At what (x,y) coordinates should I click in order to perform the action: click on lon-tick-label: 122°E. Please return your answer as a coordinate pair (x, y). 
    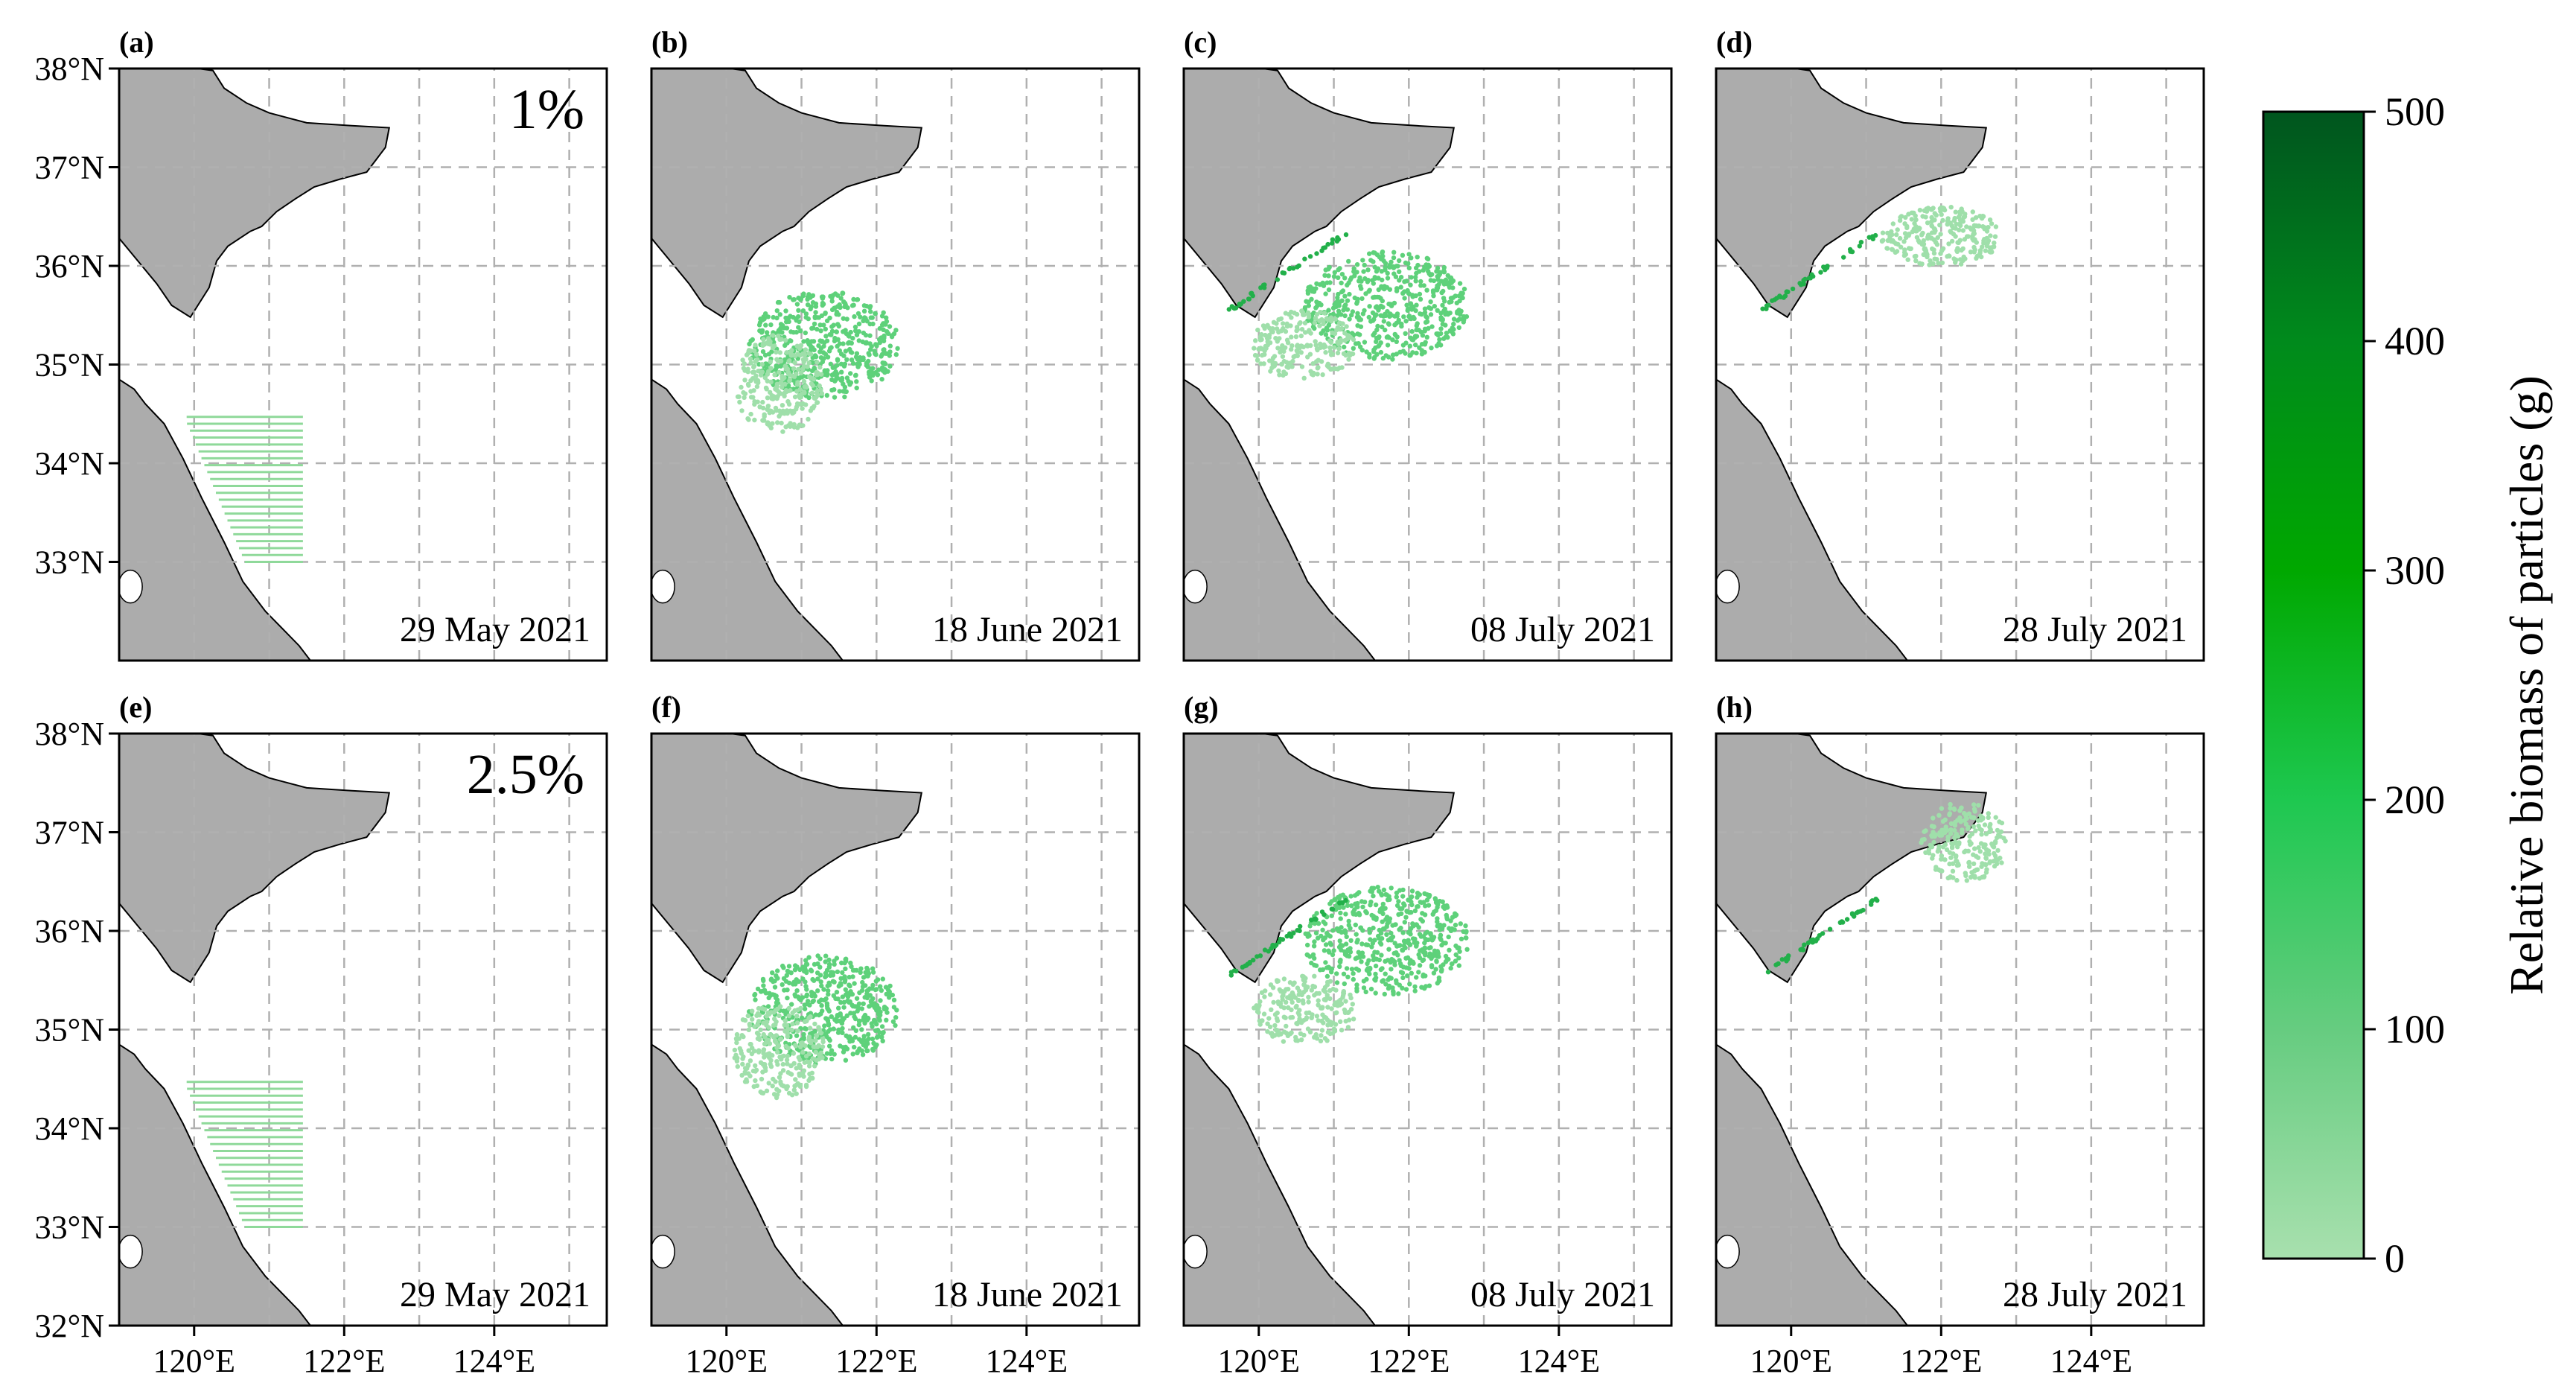
    Looking at the image, I should click on (1409, 1360).